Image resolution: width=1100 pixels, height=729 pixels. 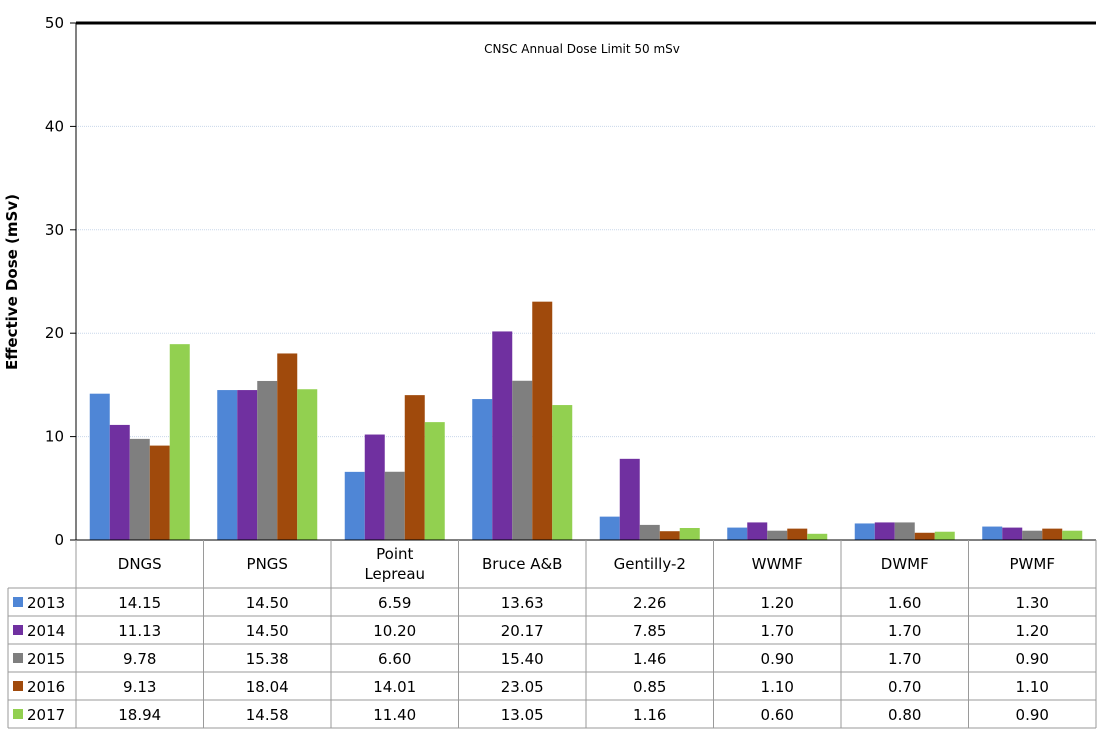 What do you see at coordinates (18, 630) in the screenshot?
I see `legend-key-2014` at bounding box center [18, 630].